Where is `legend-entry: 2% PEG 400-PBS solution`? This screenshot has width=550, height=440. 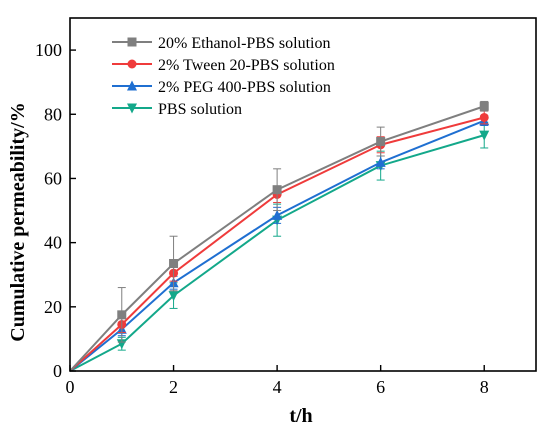 legend-entry: 2% PEG 400-PBS solution is located at coordinates (221, 87).